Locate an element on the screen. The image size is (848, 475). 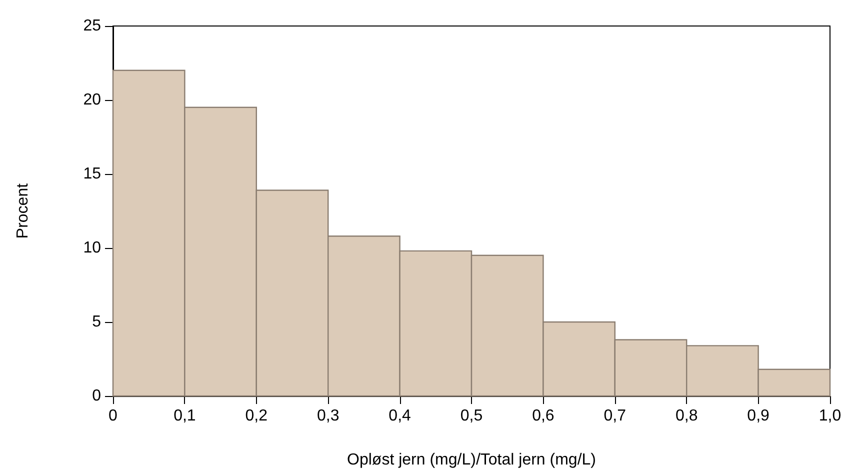
x-tick-label: 0,2 is located at coordinates (256, 416).